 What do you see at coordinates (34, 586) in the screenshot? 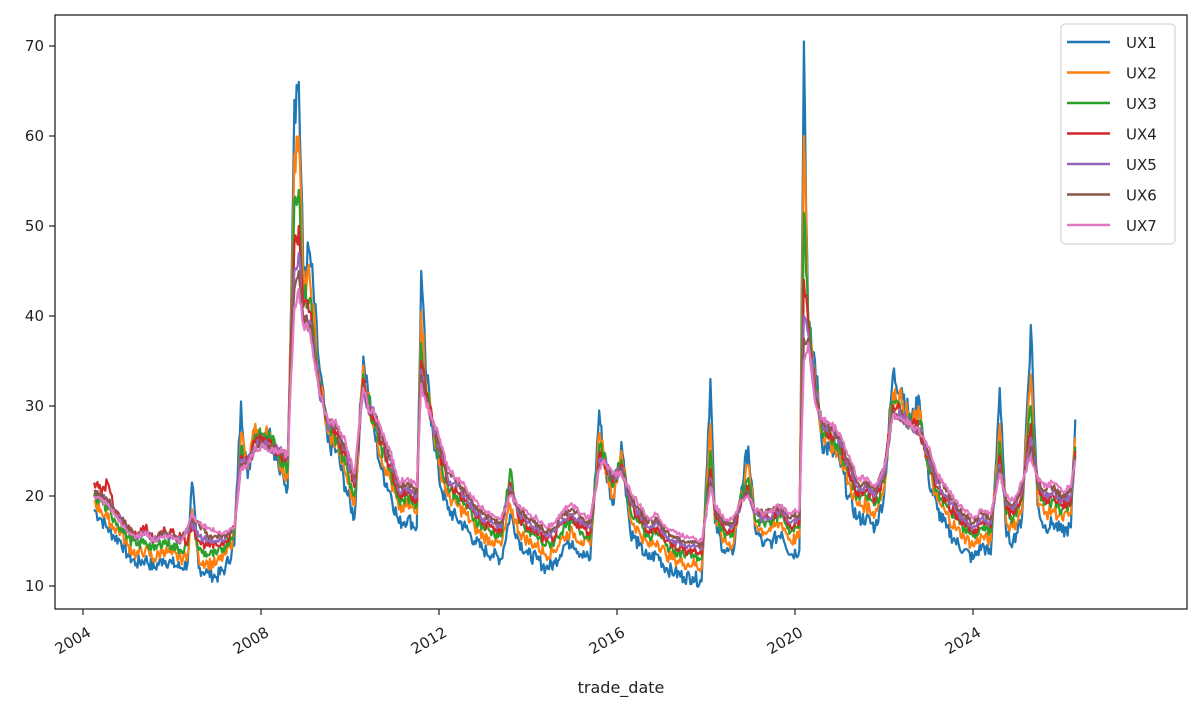
I see `y-tick-label: 10` at bounding box center [34, 586].